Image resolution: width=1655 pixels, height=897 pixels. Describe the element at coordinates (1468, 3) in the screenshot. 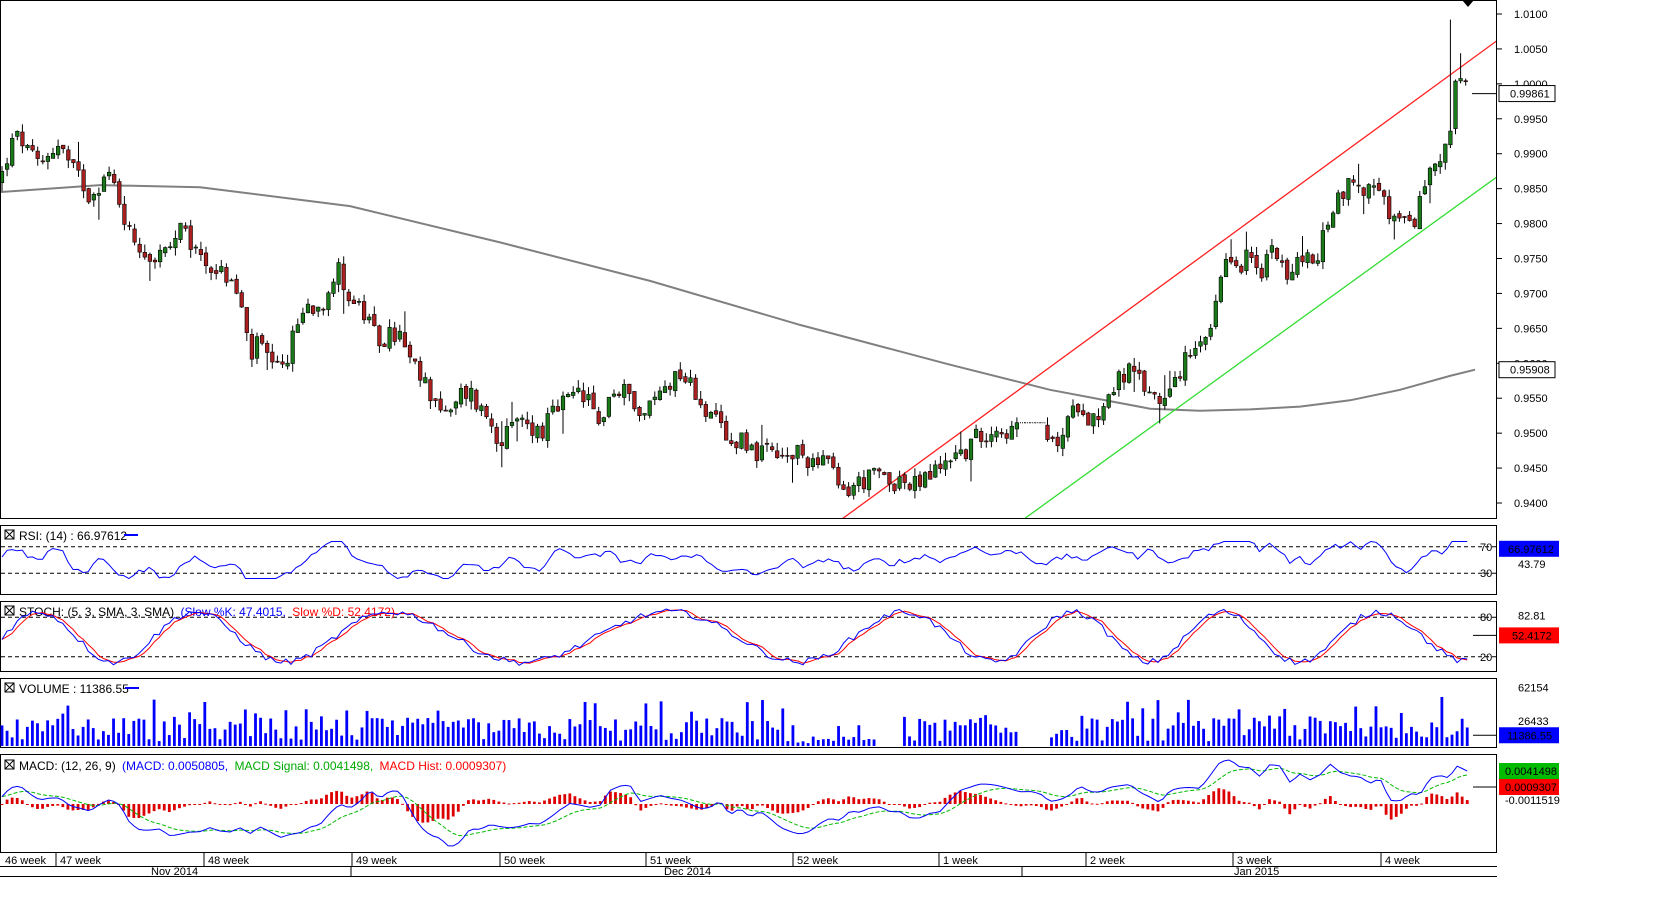

I see `scroll-marker-icon` at that location.